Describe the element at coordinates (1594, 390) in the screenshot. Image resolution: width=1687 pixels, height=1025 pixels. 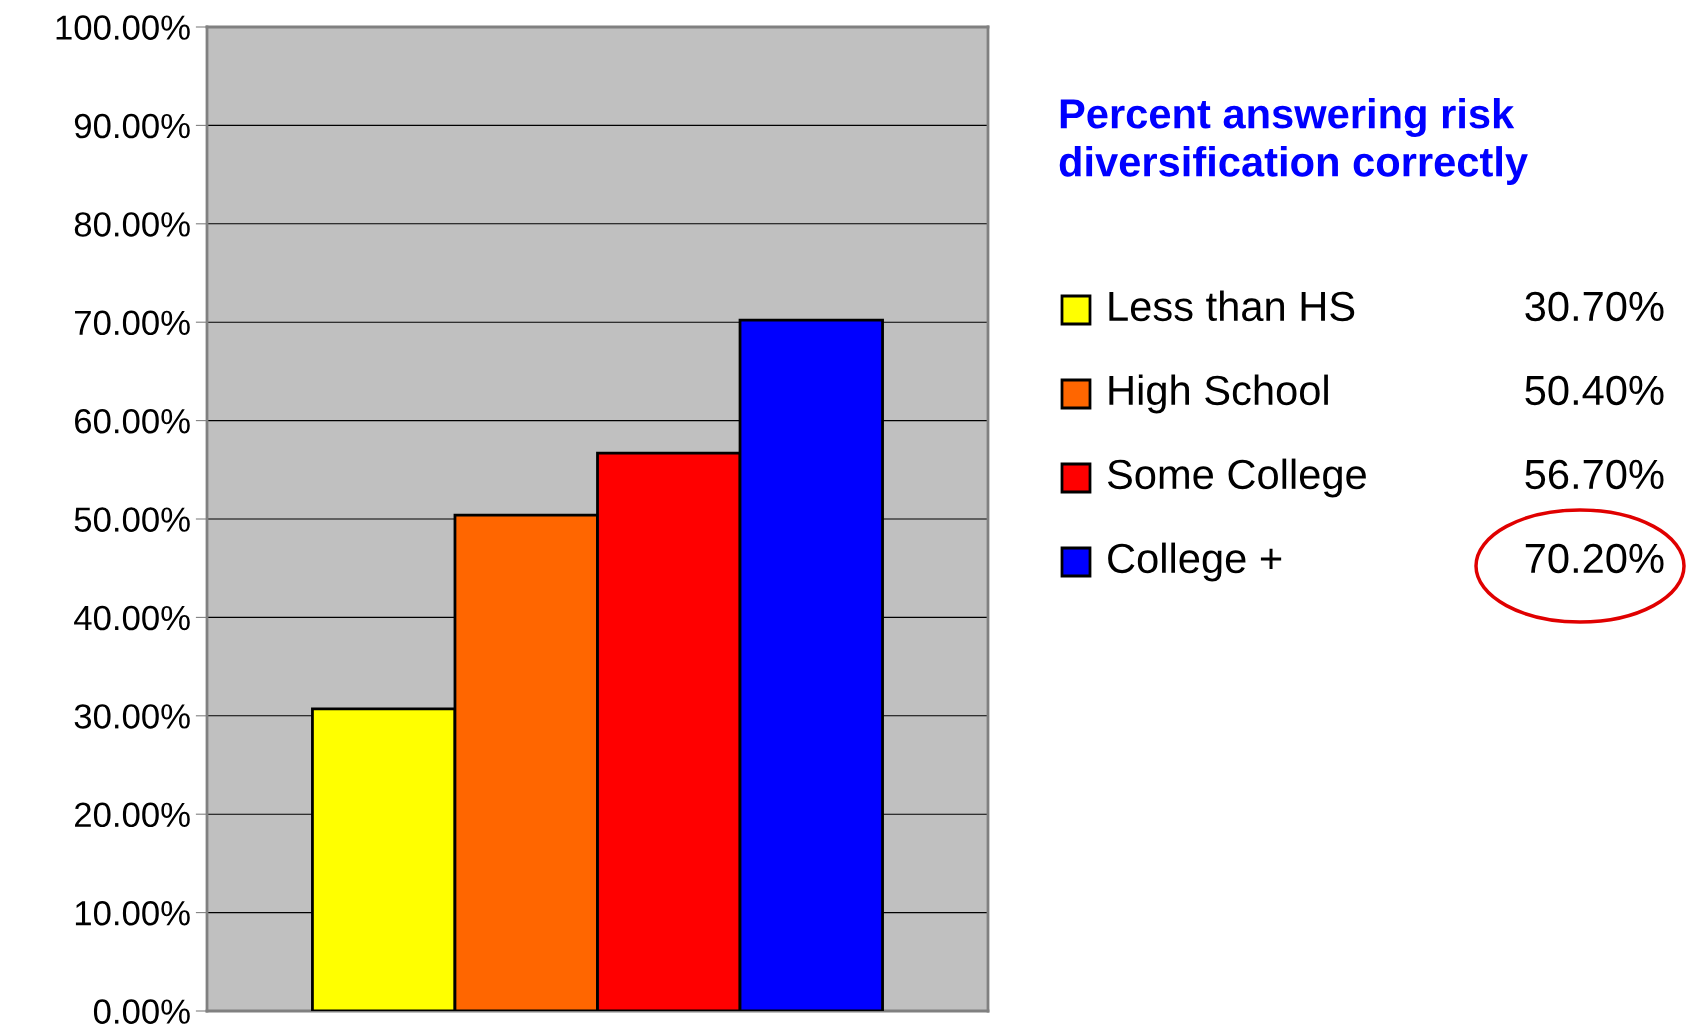
I see `text: 50.40%` at that location.